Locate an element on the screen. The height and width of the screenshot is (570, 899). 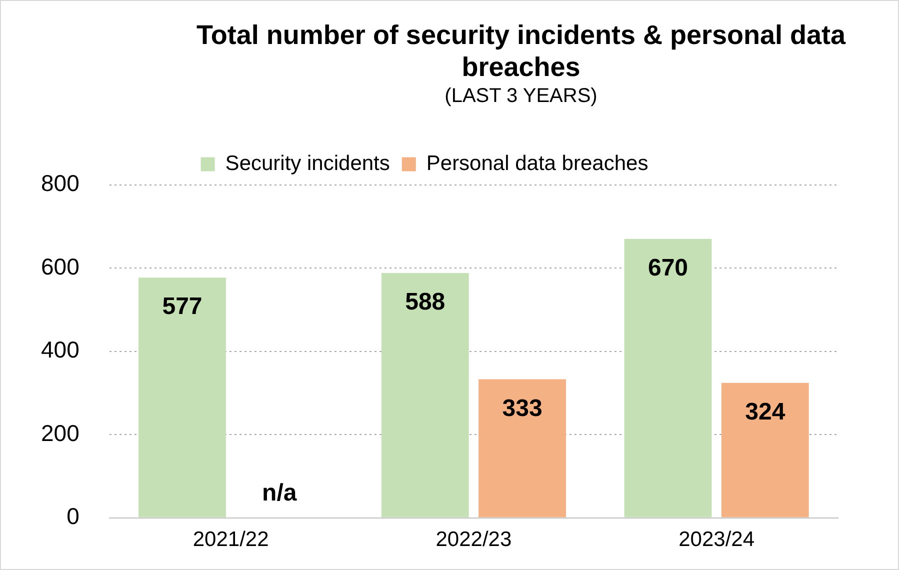
y-tick-label: 400 is located at coordinates (60, 349).